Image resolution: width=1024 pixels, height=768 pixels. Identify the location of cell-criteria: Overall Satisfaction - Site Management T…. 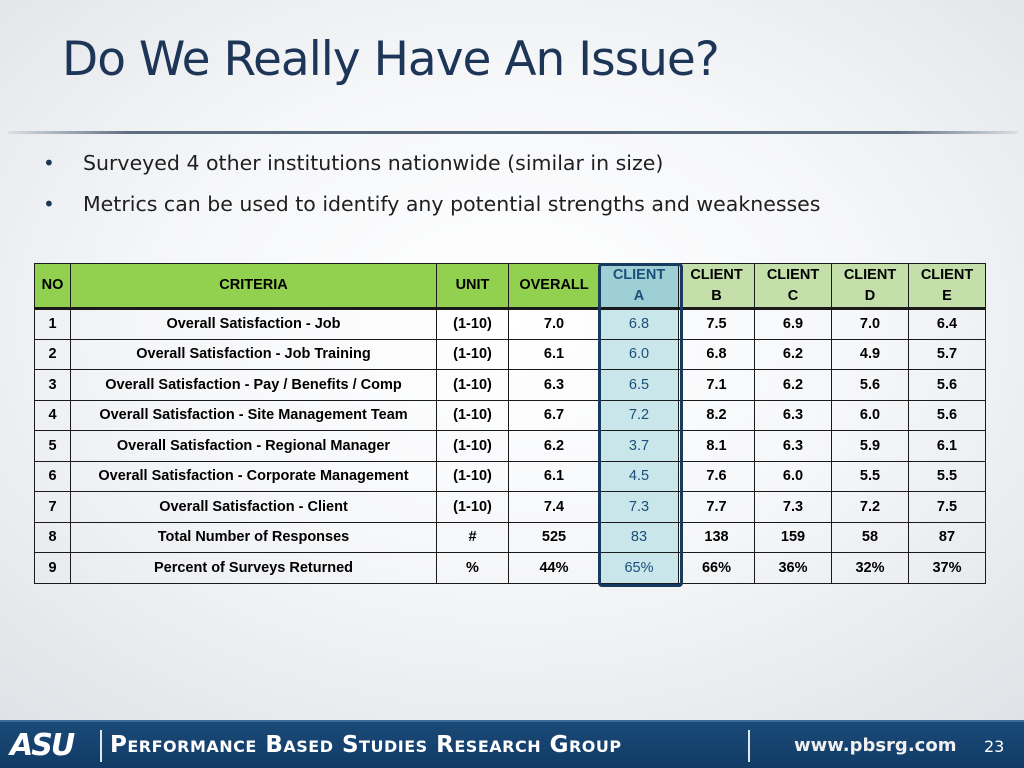
(253, 415).